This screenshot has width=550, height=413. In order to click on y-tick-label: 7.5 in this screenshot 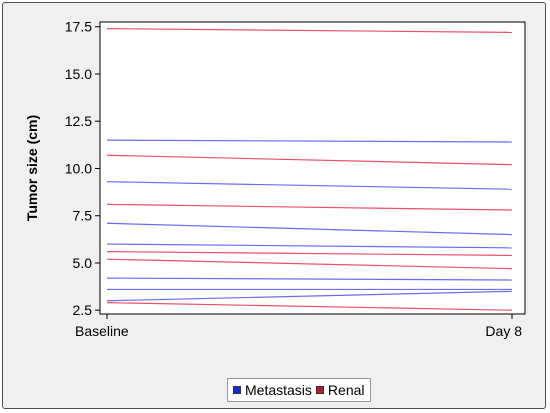, I will do `click(83, 216)`.